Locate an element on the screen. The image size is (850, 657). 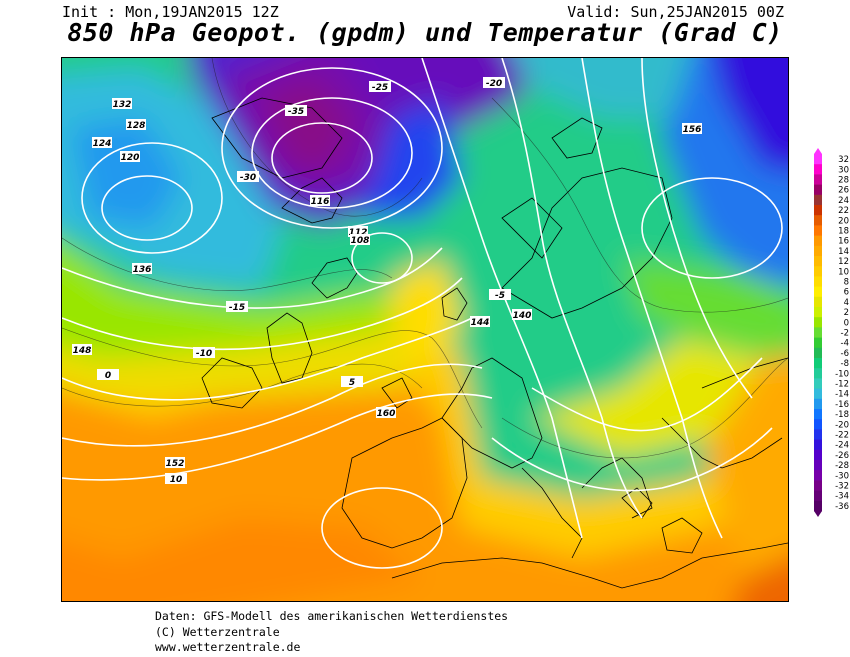
legend-tick-label: -12 is located at coordinates (842, 385).